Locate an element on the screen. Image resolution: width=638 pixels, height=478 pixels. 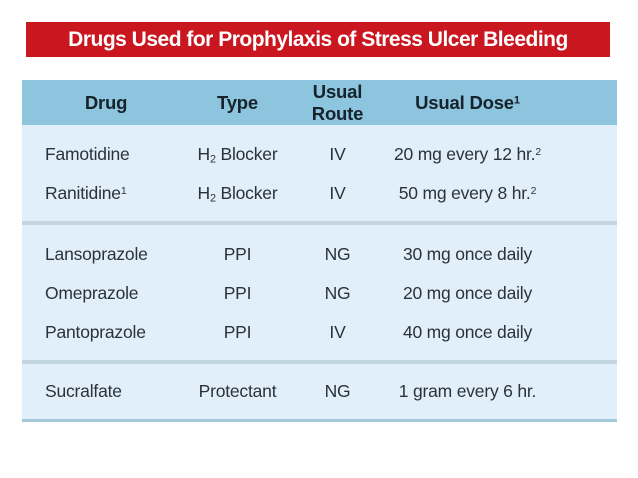
drug-name: Famotidine is located at coordinates (87, 154).